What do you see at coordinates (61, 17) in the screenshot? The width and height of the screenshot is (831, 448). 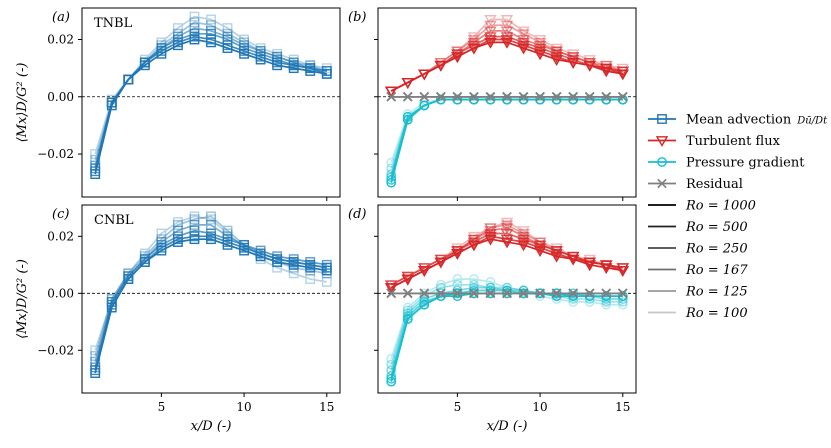 I see `panel-tag: (a)` at bounding box center [61, 17].